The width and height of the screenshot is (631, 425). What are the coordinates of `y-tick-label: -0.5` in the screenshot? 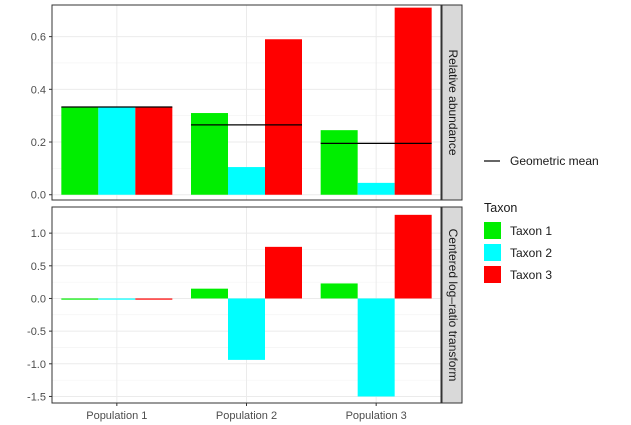 It's located at (36, 332).